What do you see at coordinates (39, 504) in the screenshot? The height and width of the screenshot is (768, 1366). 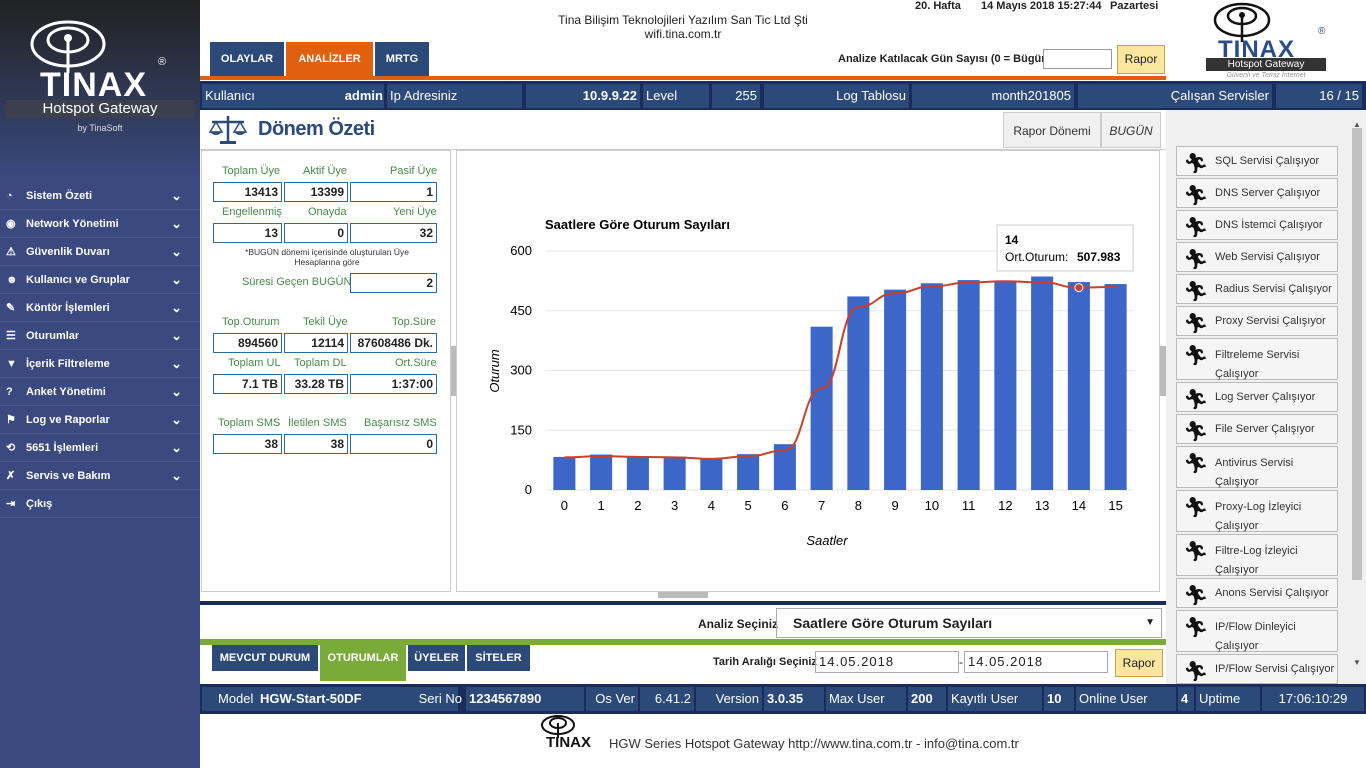 I see `sidebar-item-label: Çıkış` at bounding box center [39, 504].